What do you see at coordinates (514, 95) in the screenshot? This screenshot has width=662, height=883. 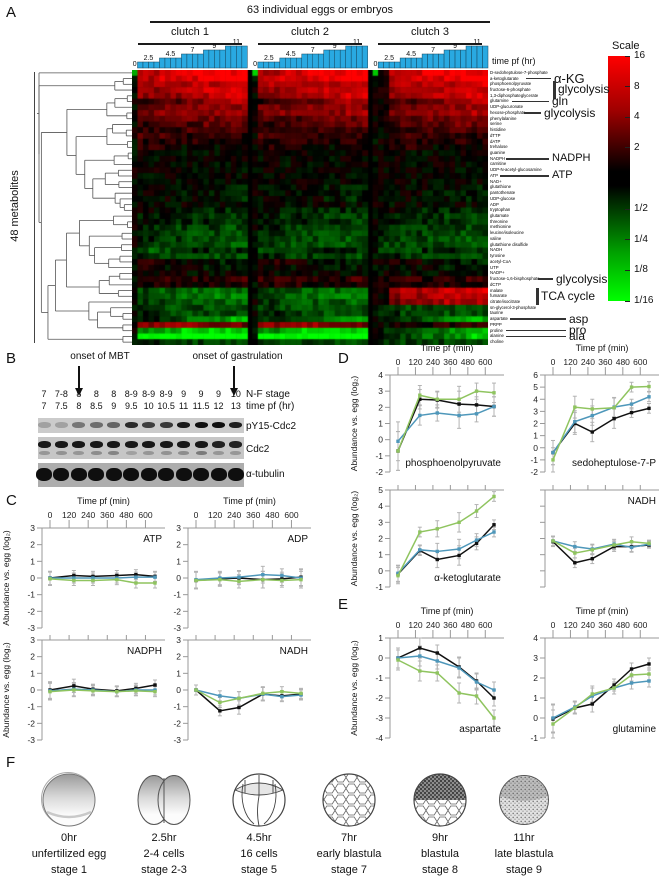 I see `metabolite-label: 1,3-diphosphateglycerate` at bounding box center [514, 95].